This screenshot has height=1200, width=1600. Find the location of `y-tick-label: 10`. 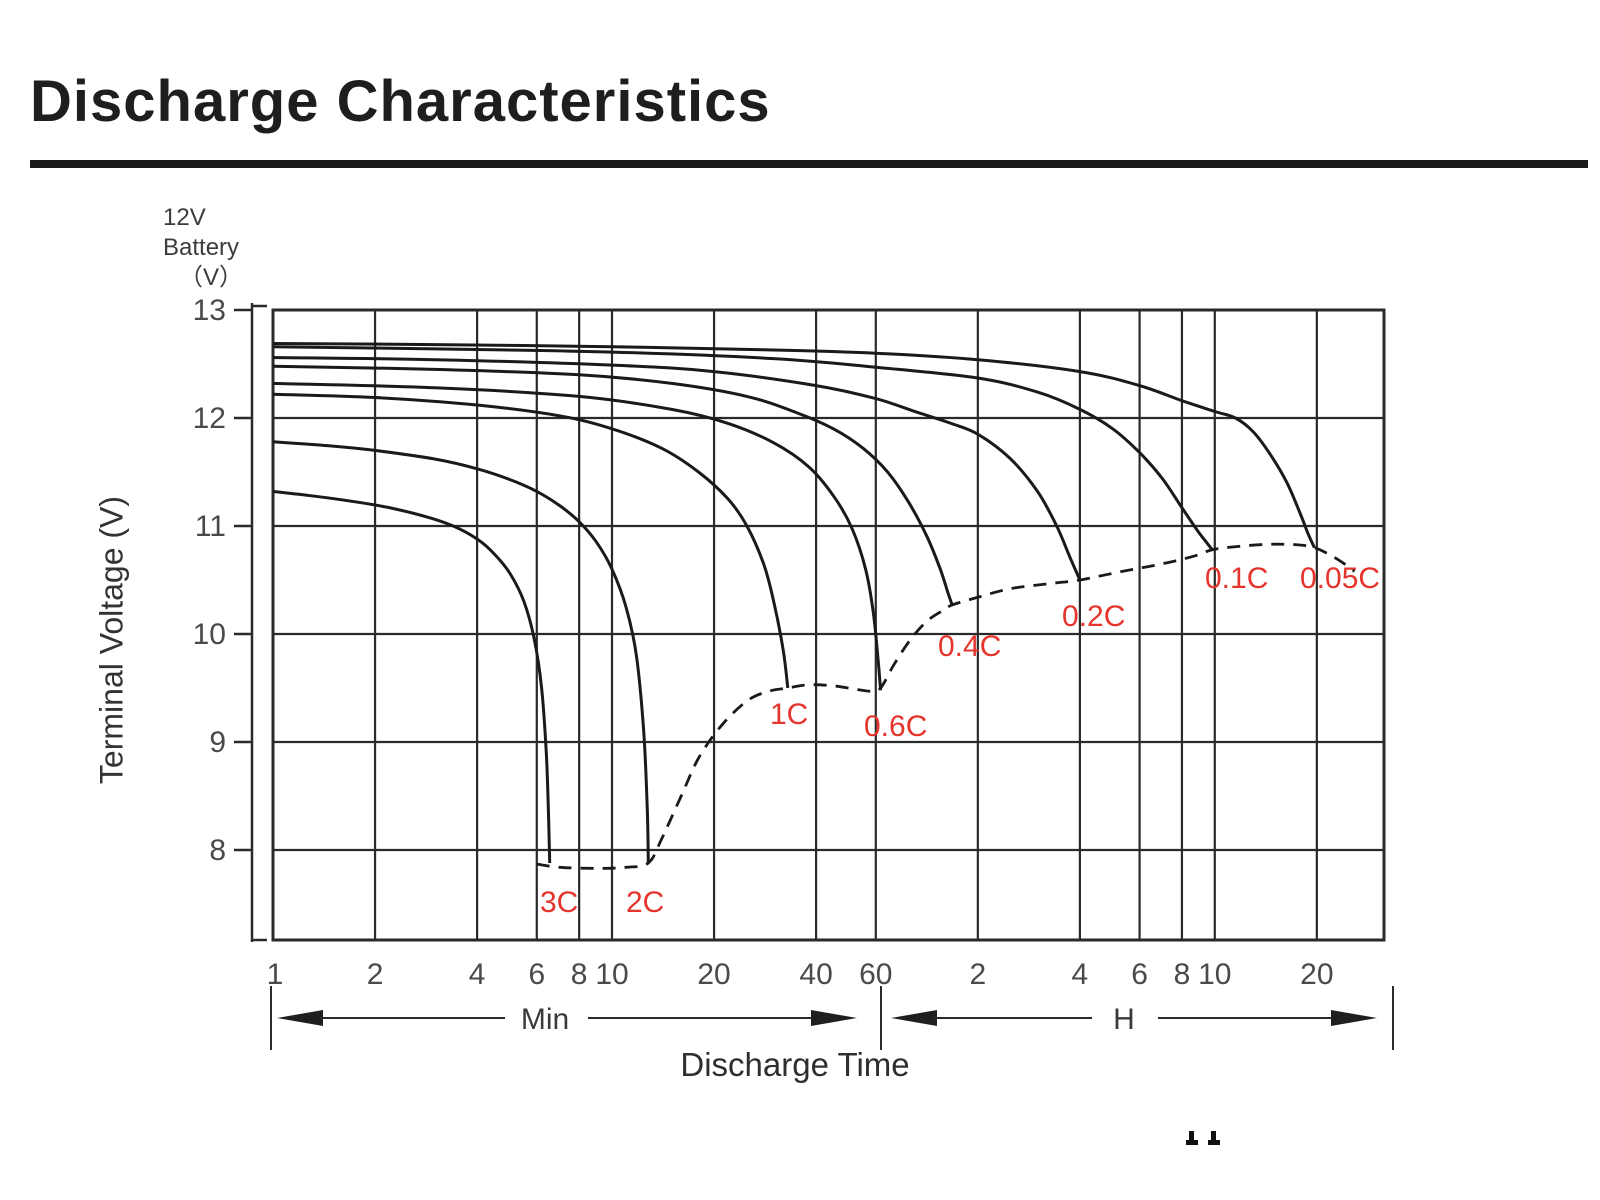

y-tick-label: 10 is located at coordinates (209, 634).